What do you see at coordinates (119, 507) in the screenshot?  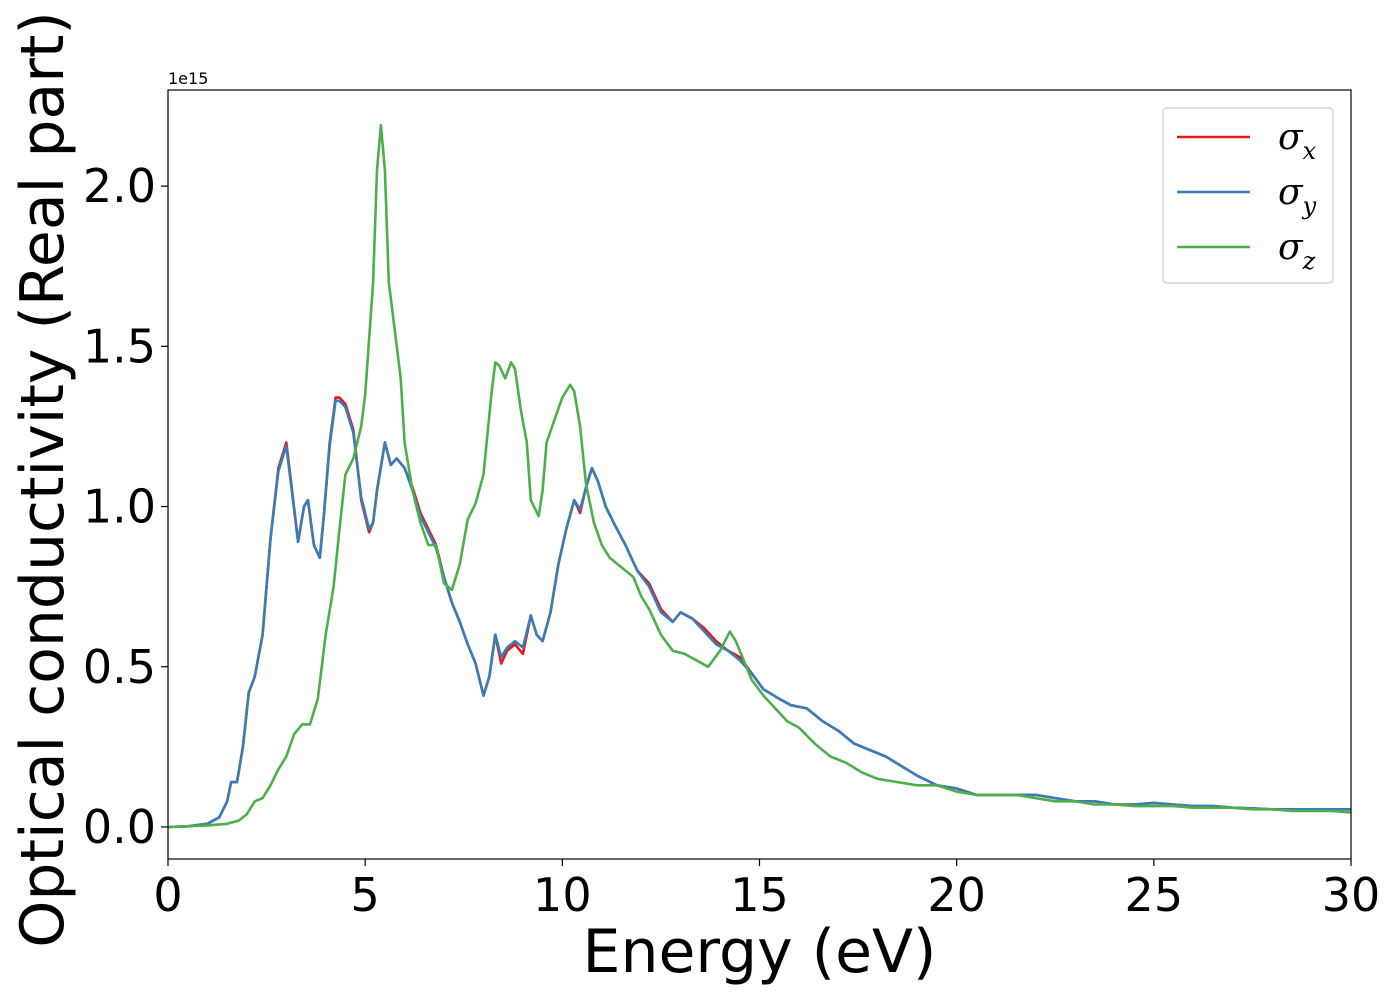 I see `y-tick-label: 1.0` at bounding box center [119, 507].